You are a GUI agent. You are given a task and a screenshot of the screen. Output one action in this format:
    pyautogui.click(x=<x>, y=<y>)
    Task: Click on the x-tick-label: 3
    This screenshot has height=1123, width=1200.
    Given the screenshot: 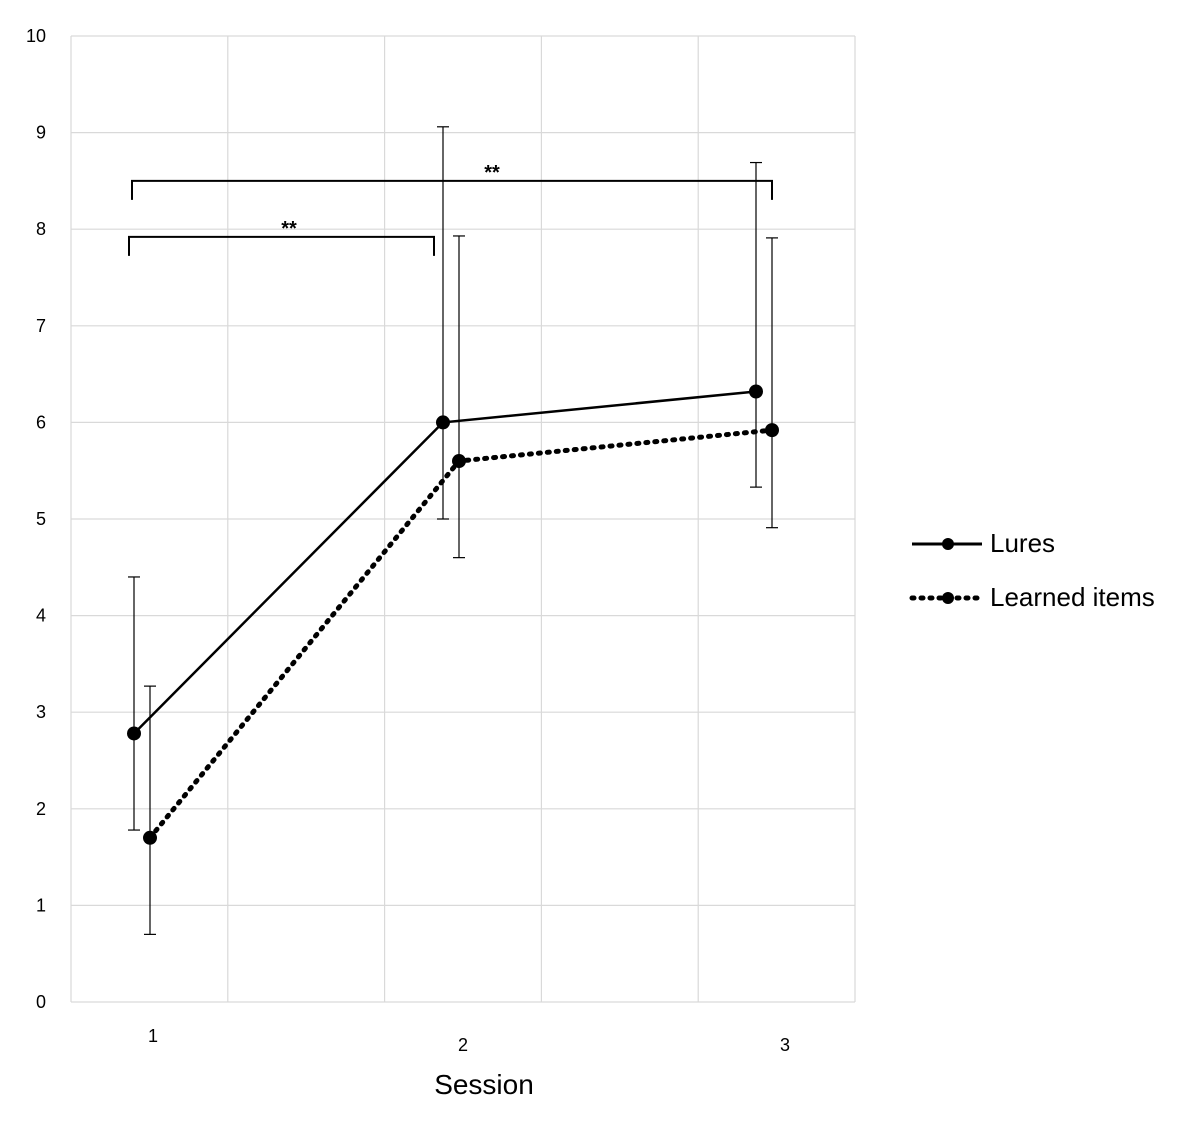 What is the action you would take?
    pyautogui.click(x=785, y=1045)
    